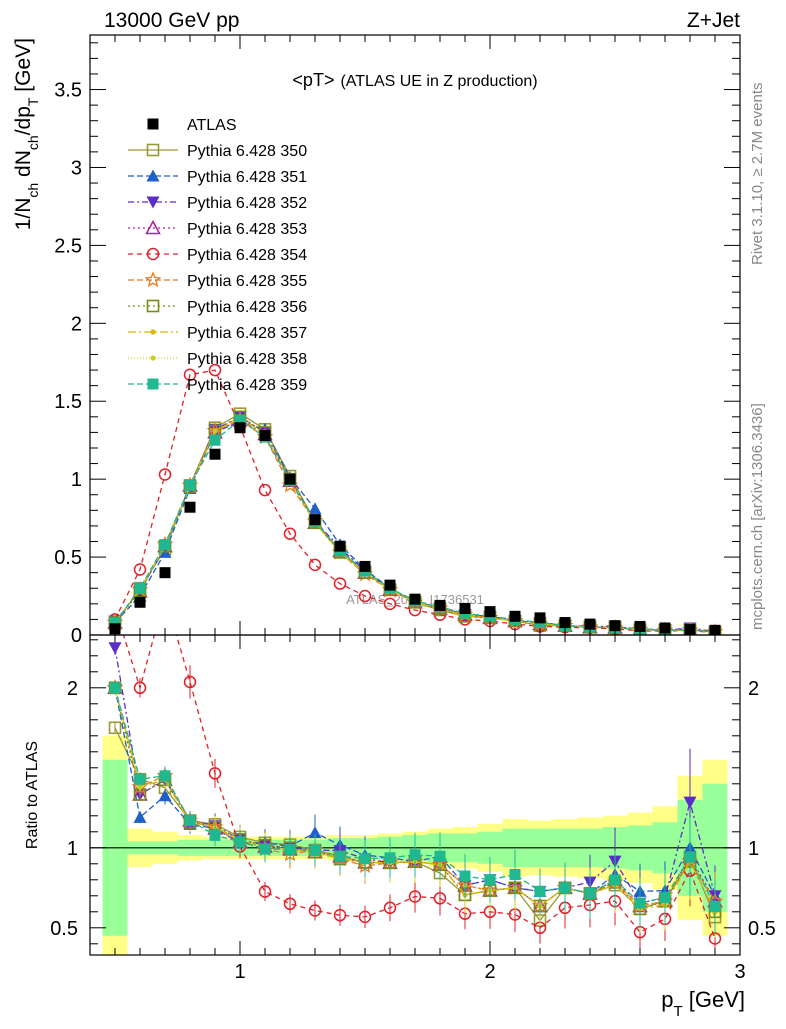 This screenshot has width=786, height=1029. I want to click on y-tick-label: 3.5, so click(68, 91).